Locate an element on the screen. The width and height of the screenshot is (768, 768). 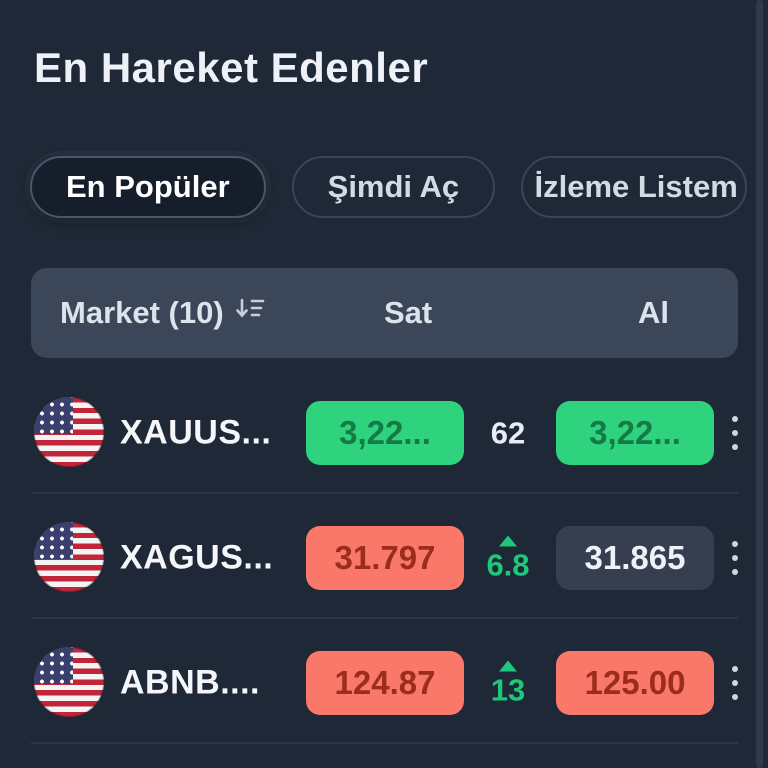
column-header-al: Al is located at coordinates (653, 312).